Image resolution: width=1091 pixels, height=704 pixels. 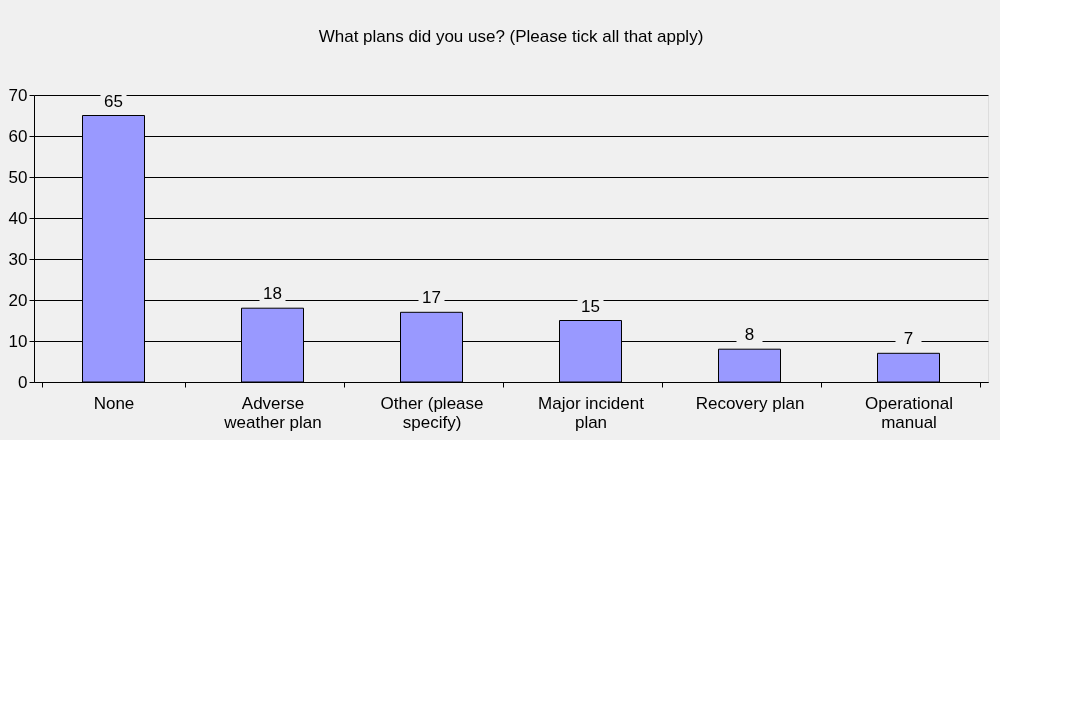 I want to click on y-tick-label: 10, so click(x=18, y=341).